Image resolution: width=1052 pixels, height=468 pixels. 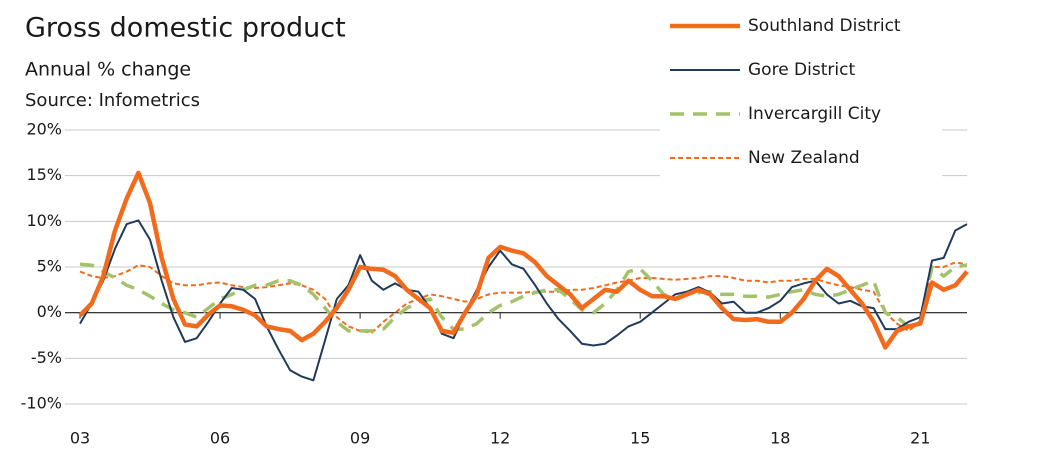 I want to click on legend-label: New Zealand, so click(x=804, y=158).